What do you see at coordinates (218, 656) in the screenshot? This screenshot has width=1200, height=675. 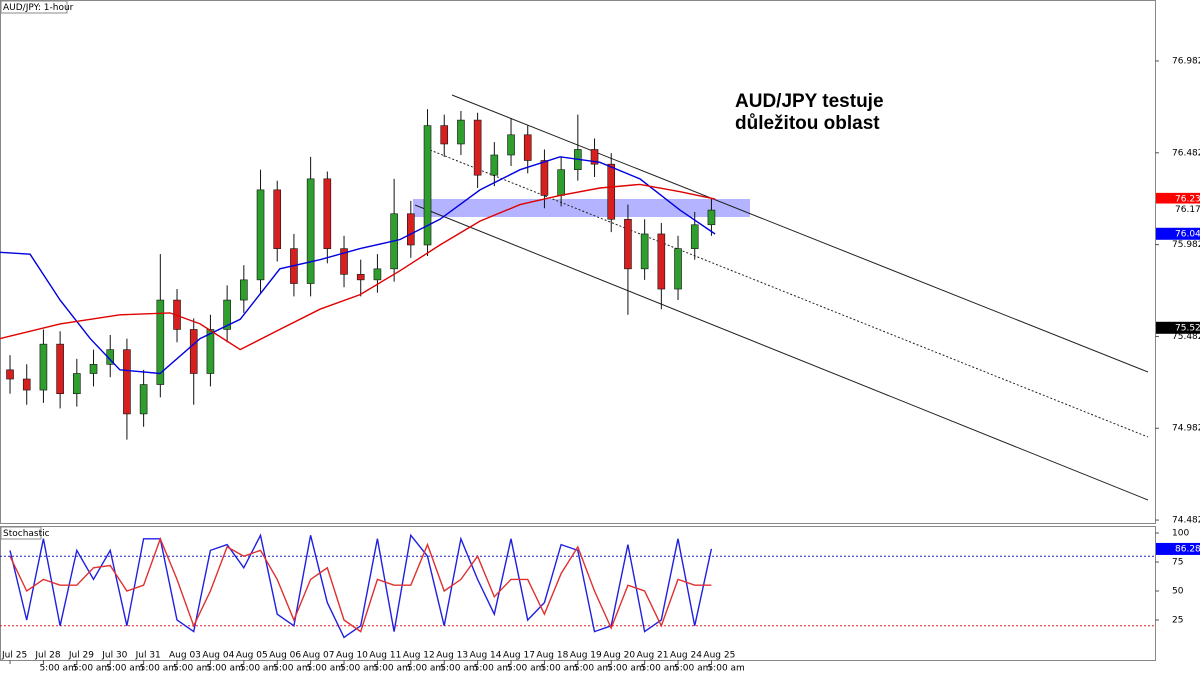 I see `x-tick-label: Aug 04` at bounding box center [218, 656].